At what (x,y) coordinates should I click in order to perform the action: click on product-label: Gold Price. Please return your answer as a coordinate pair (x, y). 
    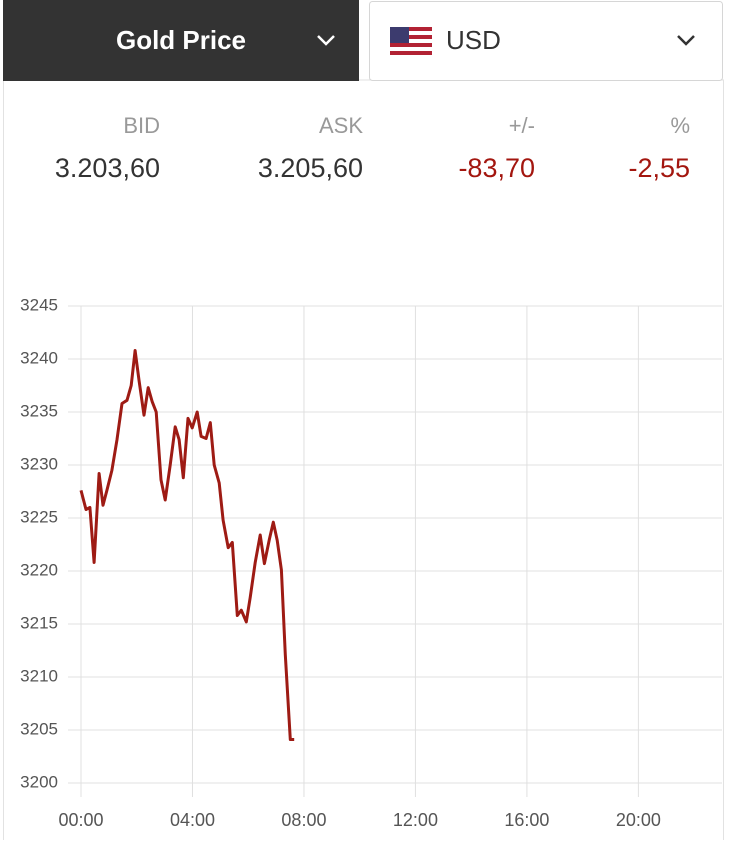
    Looking at the image, I should click on (181, 40).